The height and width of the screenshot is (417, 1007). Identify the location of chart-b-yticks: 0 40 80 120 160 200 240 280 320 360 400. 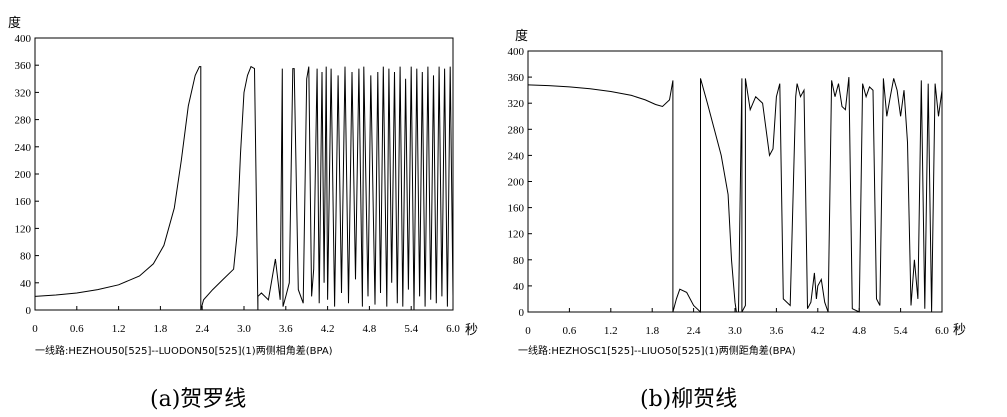
(520, 182).